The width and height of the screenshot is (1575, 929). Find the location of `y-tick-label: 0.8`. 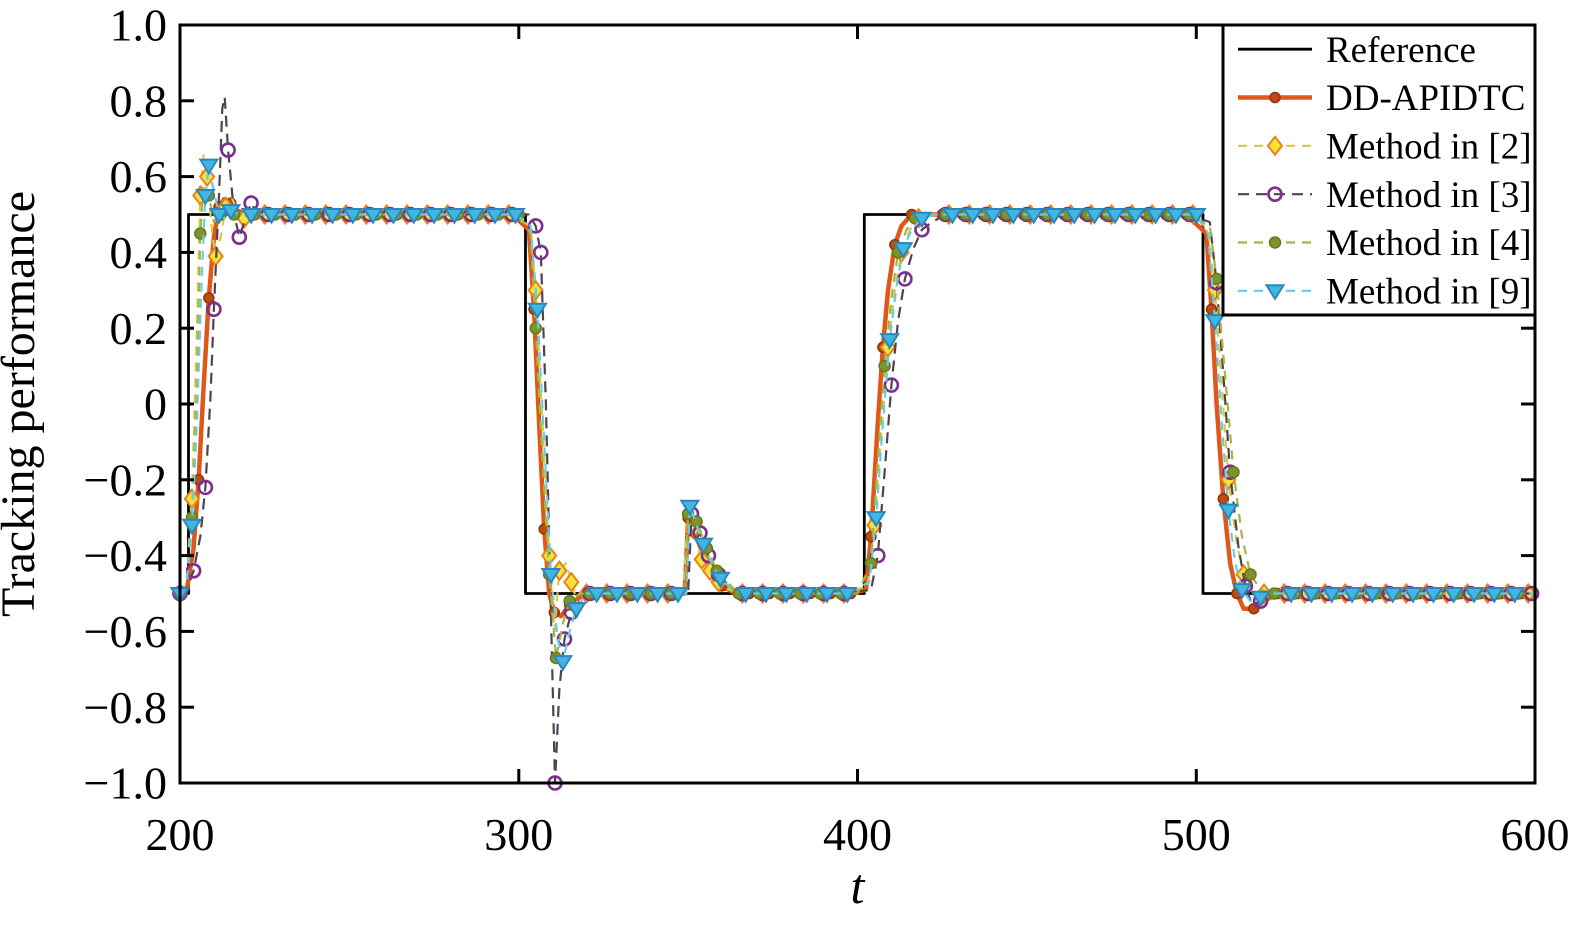

y-tick-label: 0.8 is located at coordinates (139, 100).